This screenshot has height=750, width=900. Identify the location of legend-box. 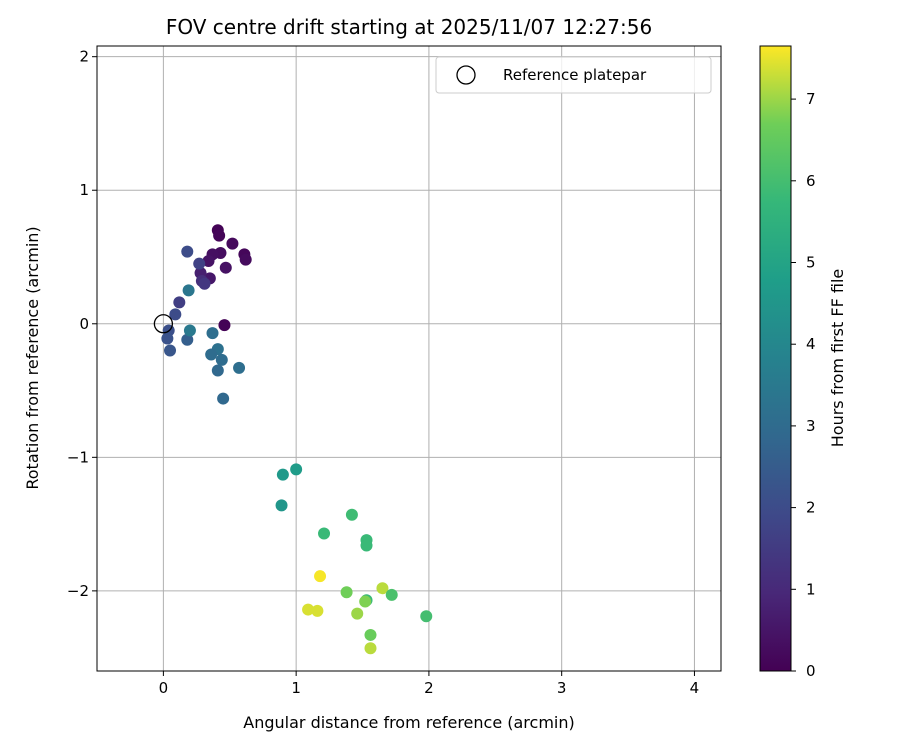
(573, 75).